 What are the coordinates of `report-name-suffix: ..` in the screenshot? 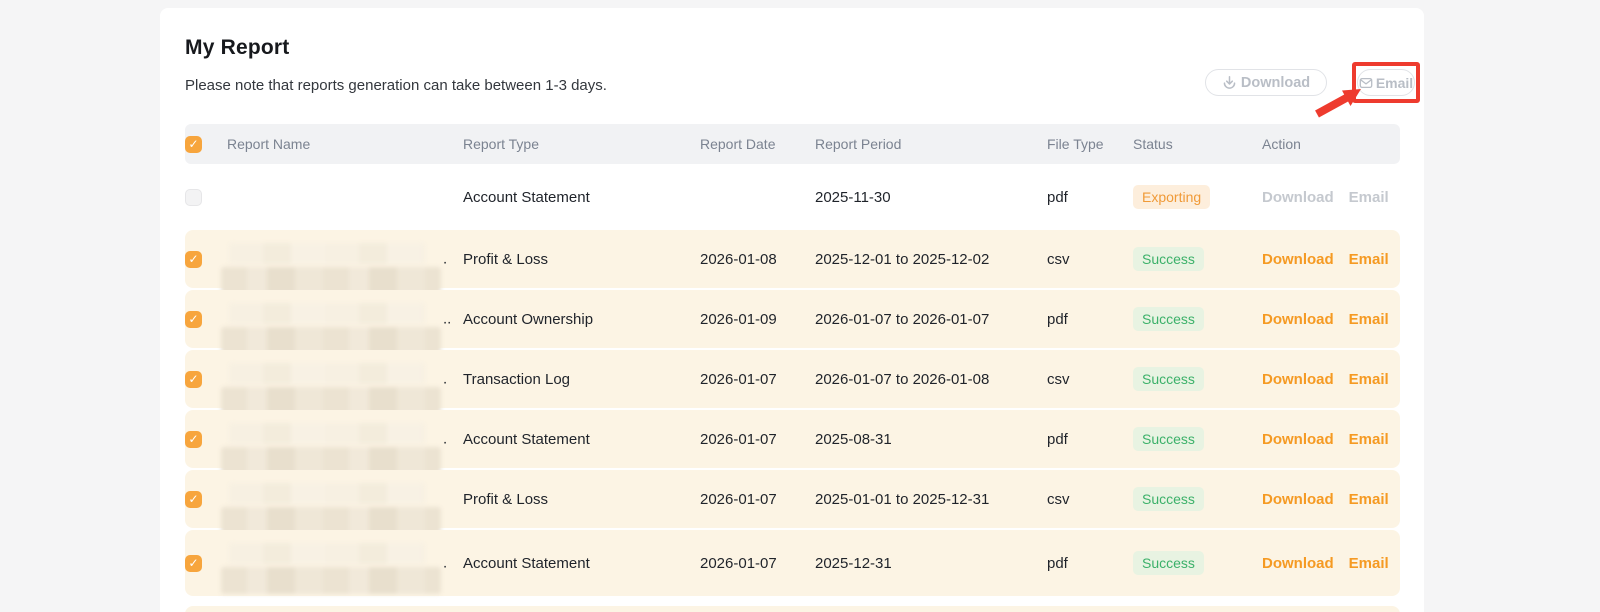 It's located at (447, 319).